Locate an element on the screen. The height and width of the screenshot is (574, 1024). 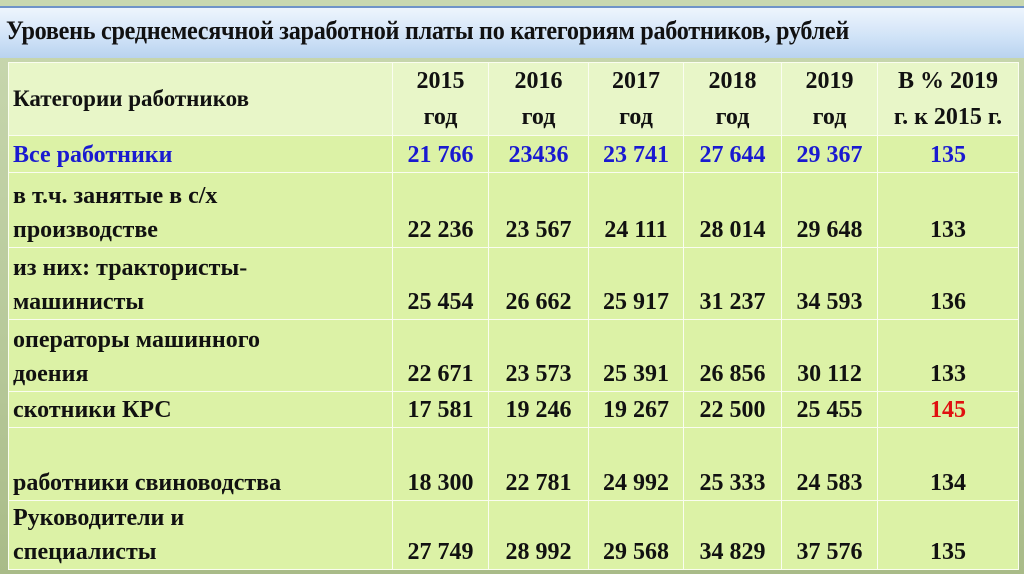
cell-text: специалисты is located at coordinates (85, 552).